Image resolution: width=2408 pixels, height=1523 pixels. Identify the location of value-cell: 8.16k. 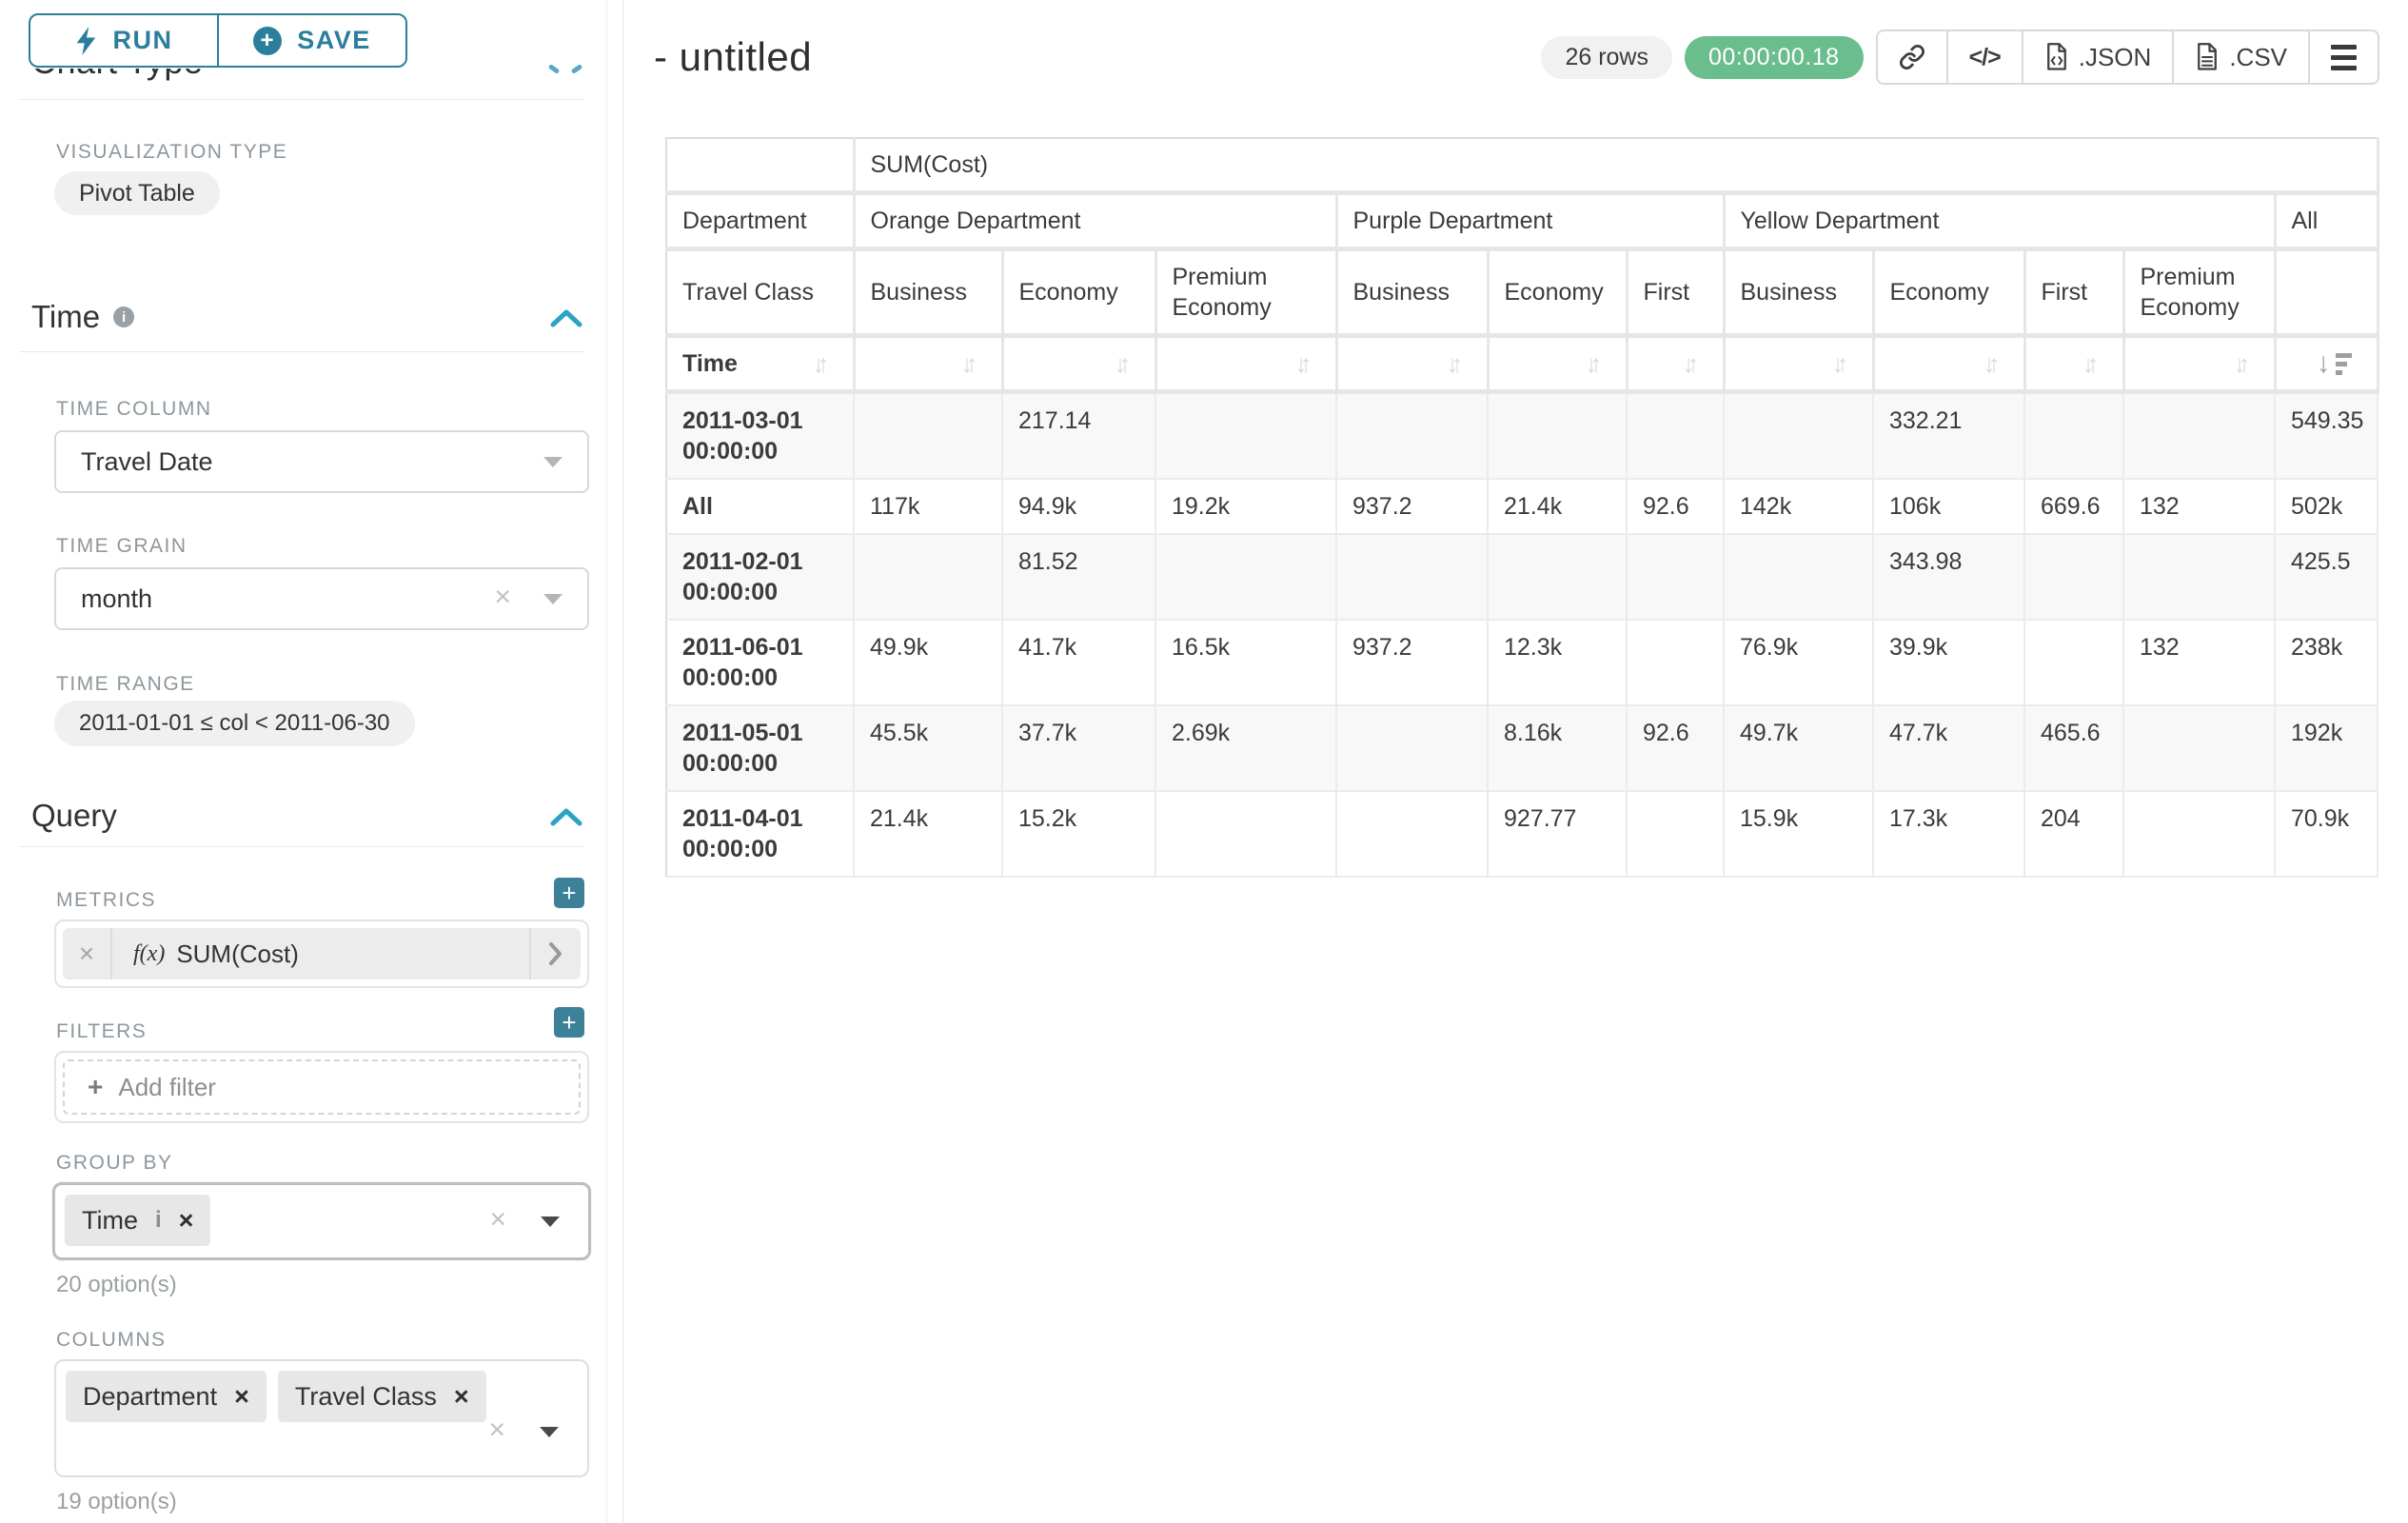
(1558, 749).